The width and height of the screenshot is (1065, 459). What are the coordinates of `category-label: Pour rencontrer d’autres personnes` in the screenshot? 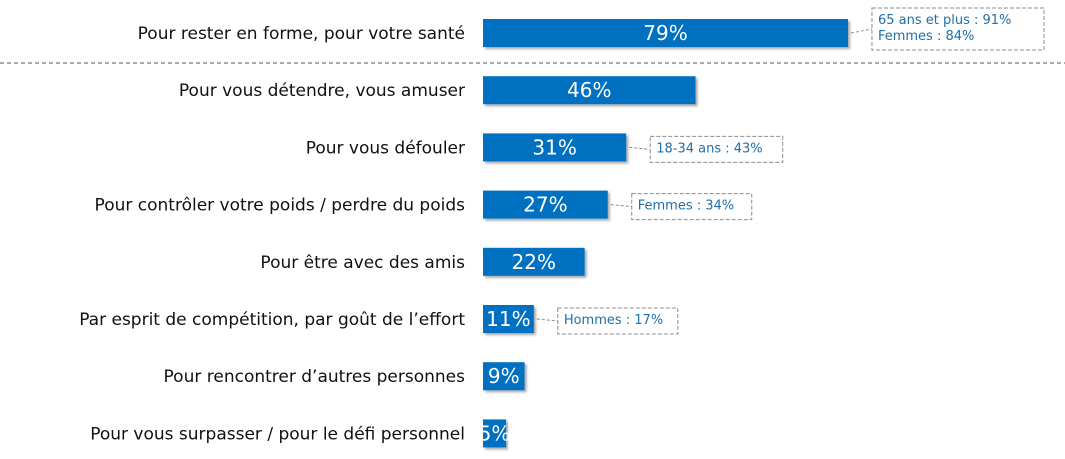 It's located at (315, 377).